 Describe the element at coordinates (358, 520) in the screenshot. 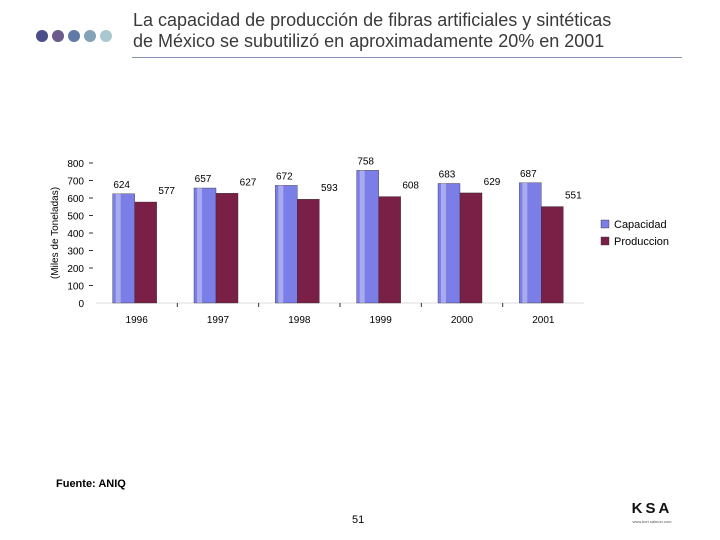

I see `page-number: 51` at that location.